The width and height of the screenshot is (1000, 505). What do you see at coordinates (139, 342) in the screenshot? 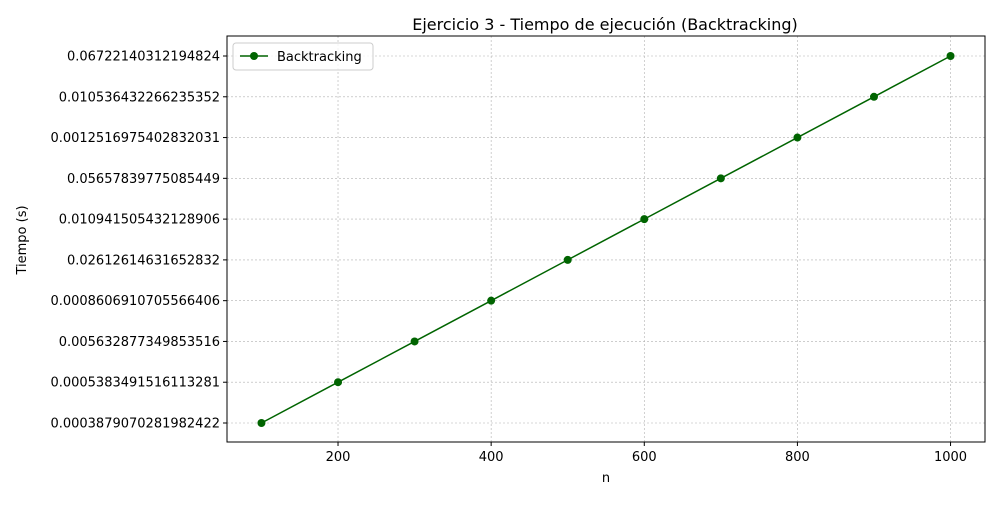
I see `y-tick-label: 0.005632877349853516` at bounding box center [139, 342].